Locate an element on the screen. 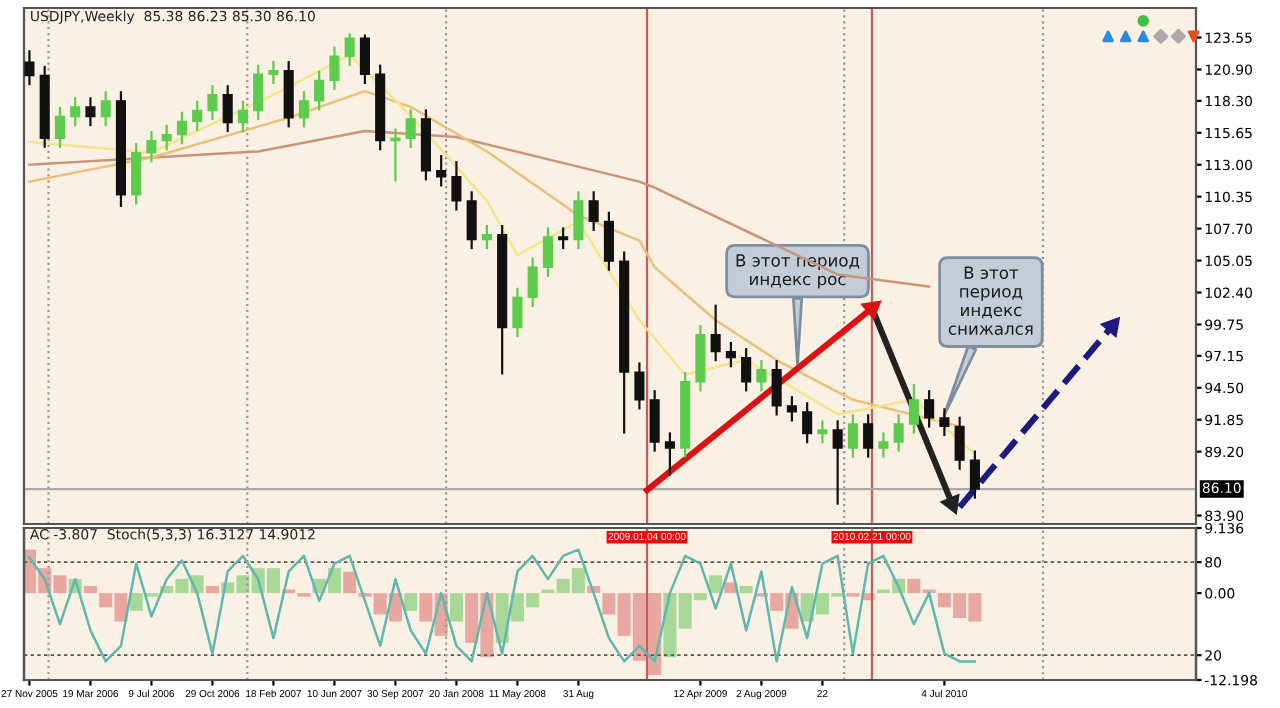 Image resolution: width=1280 pixels, height=708 pixels. line-series is located at coordinates (502, 605).